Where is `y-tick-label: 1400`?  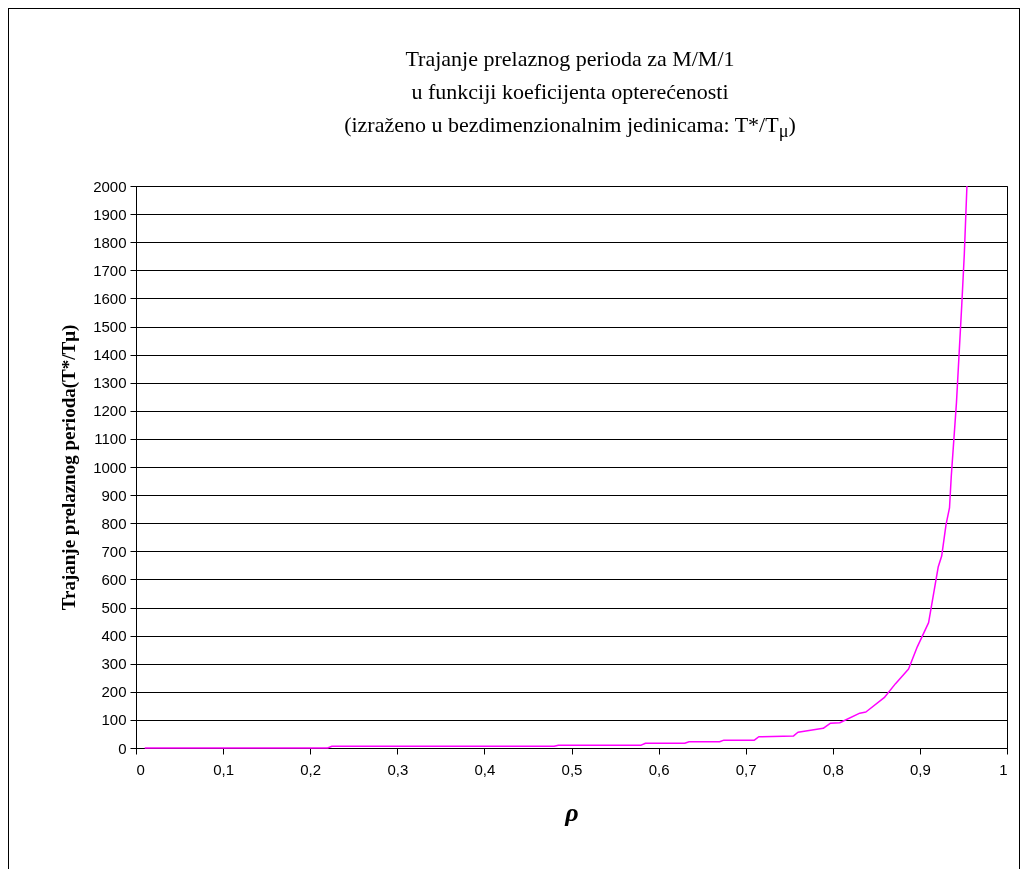 y-tick-label: 1400 is located at coordinates (110, 355).